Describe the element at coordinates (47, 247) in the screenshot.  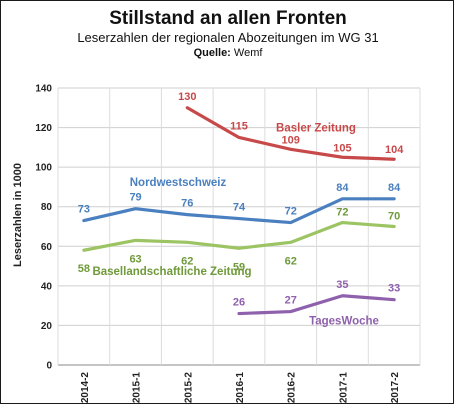
I see `y-tick-label: 60` at that location.